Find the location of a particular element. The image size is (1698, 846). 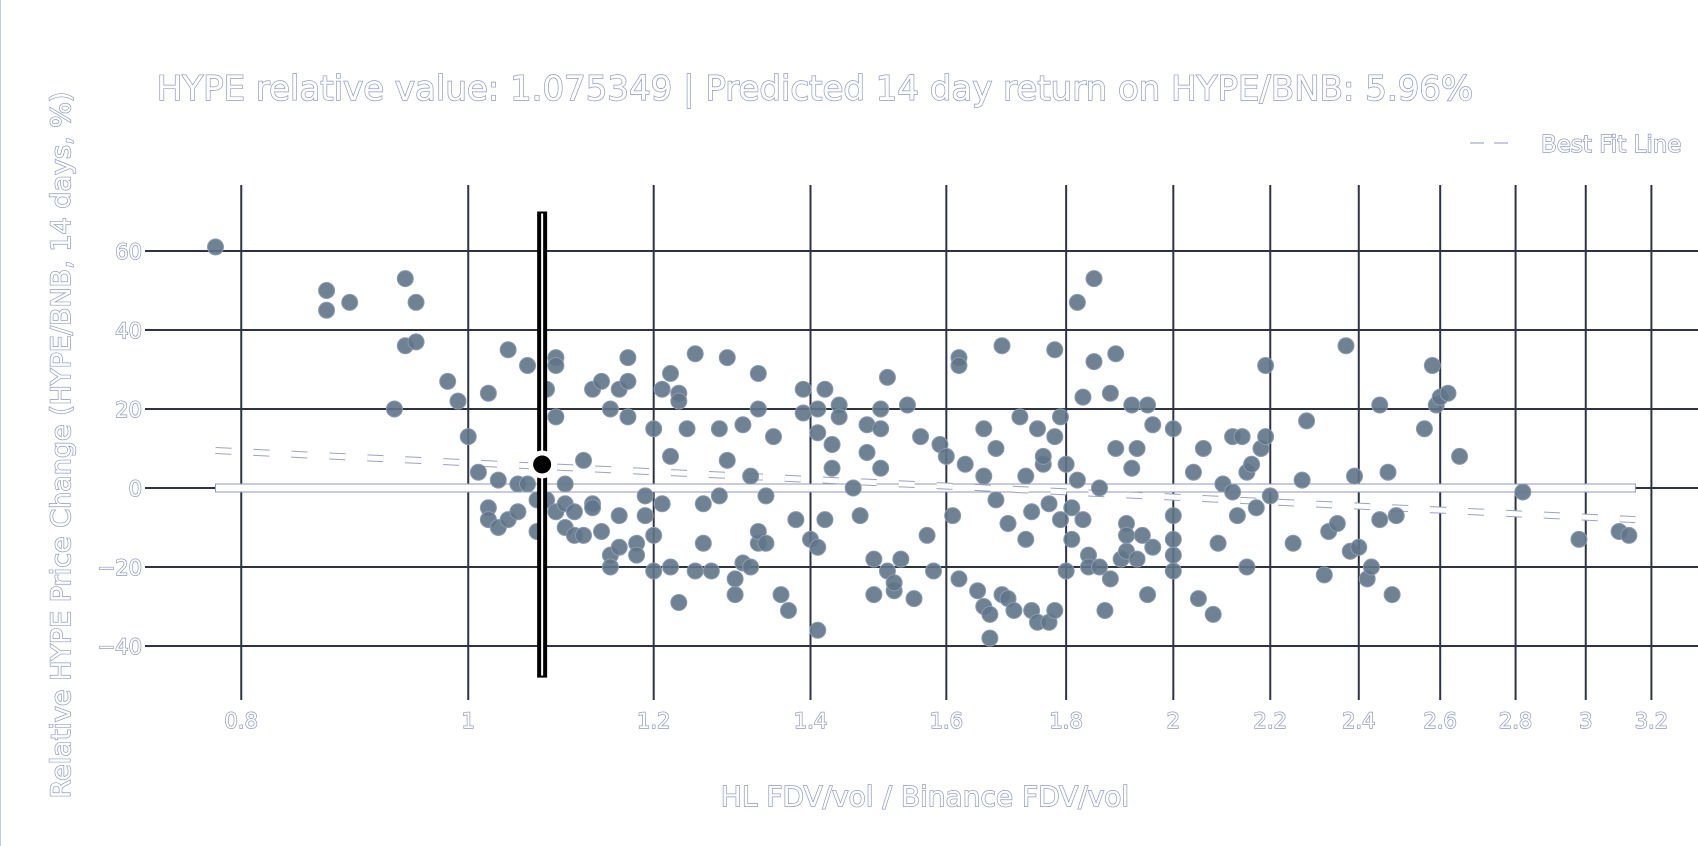

zero-line-group is located at coordinates (925, 488).